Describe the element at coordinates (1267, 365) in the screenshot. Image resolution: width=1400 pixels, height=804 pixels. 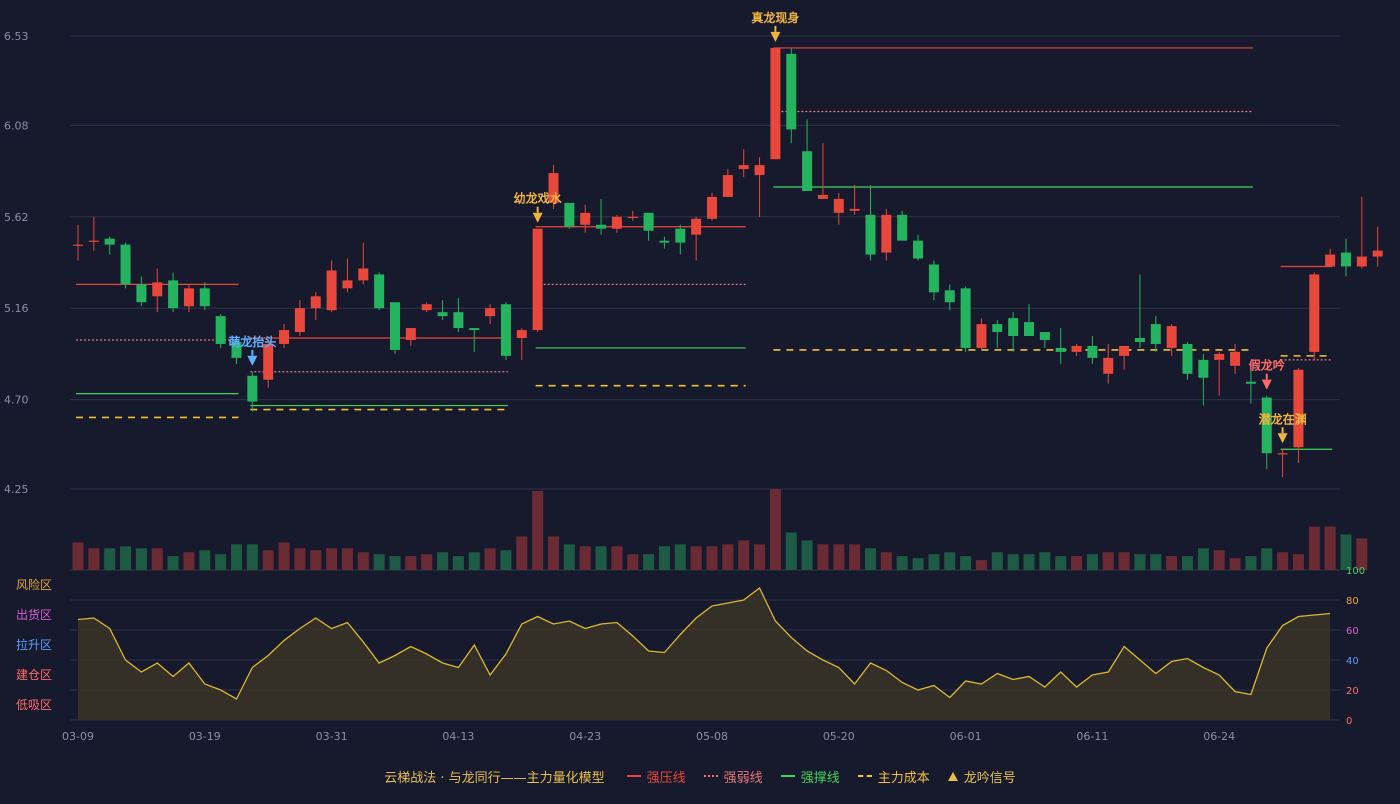
I see `signal-label: 假龙吟` at that location.